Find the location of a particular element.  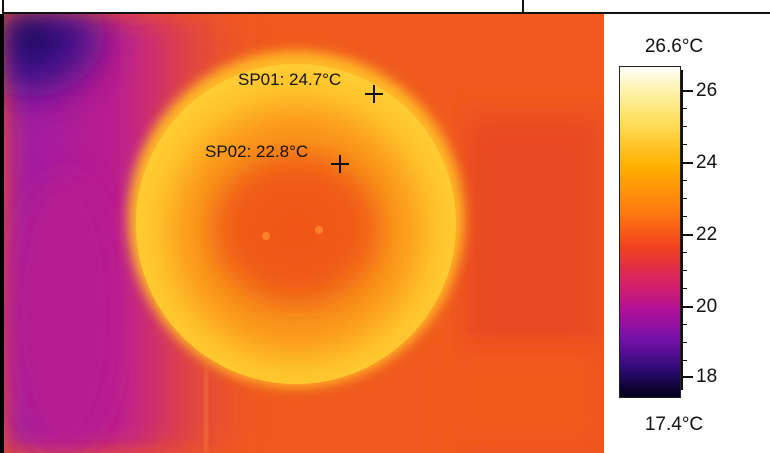

scale-tick-label: 24 is located at coordinates (707, 162).